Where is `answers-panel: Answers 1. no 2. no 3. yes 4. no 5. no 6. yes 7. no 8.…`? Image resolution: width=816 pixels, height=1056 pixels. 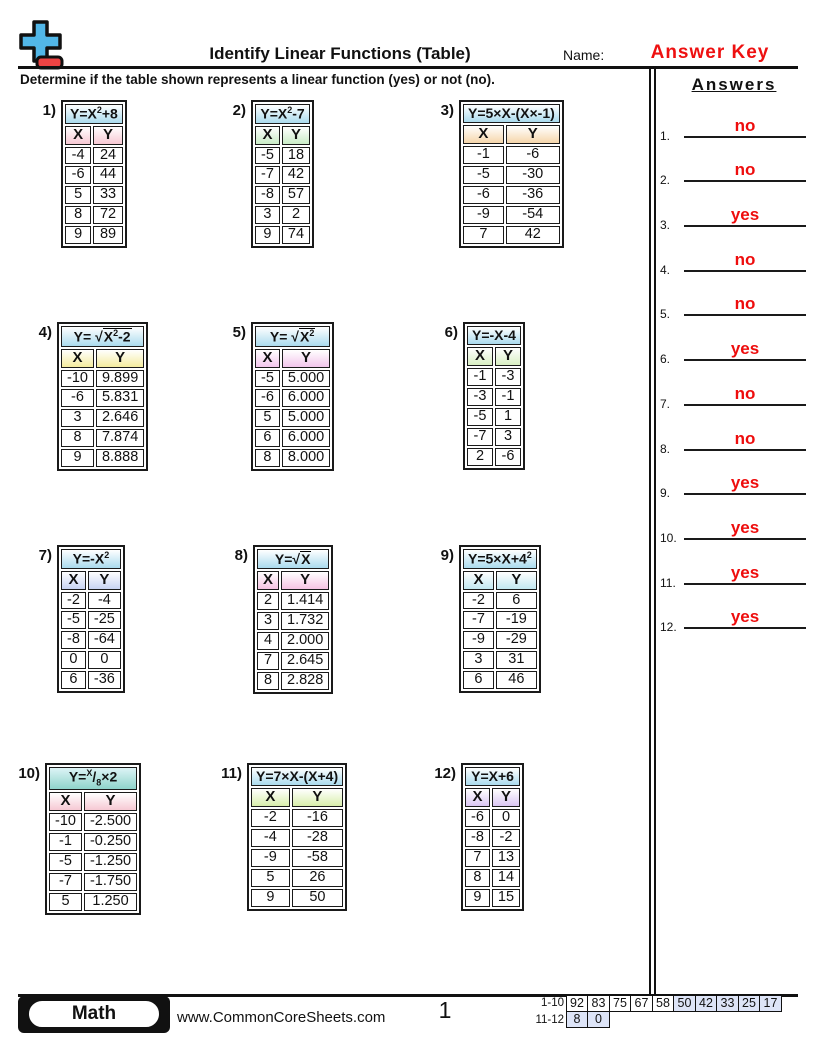 answers-panel: Answers 1. no 2. no 3. yes 4. no 5. no 6. yes 7. no 8.… is located at coordinates (734, 354).